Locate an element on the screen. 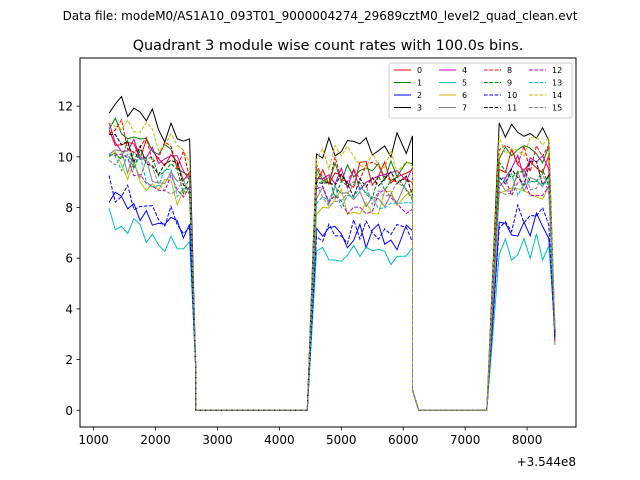 The height and width of the screenshot is (480, 640). legend-label-8: 8 is located at coordinates (509, 70).